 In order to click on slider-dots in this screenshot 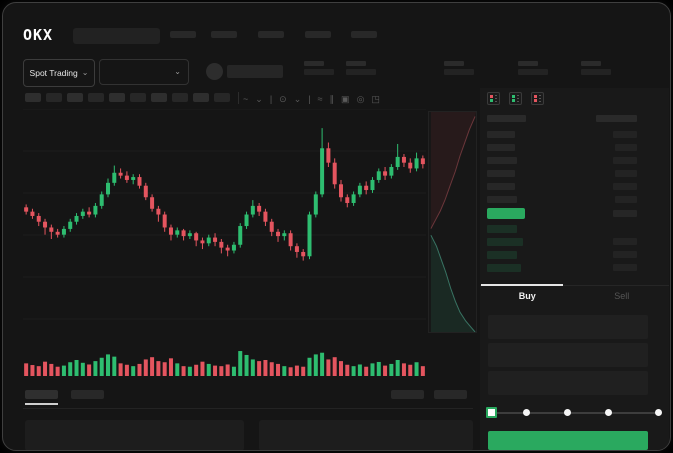, I will do `click(574, 412)`.